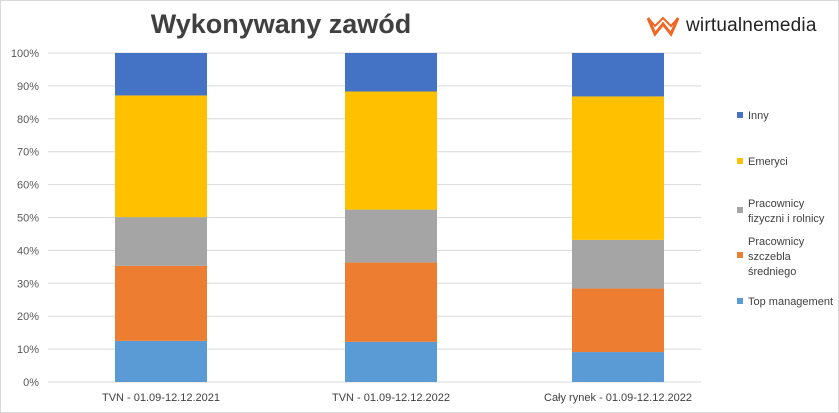  What do you see at coordinates (28, 186) in the screenshot?
I see `y-tick-label: 60%` at bounding box center [28, 186].